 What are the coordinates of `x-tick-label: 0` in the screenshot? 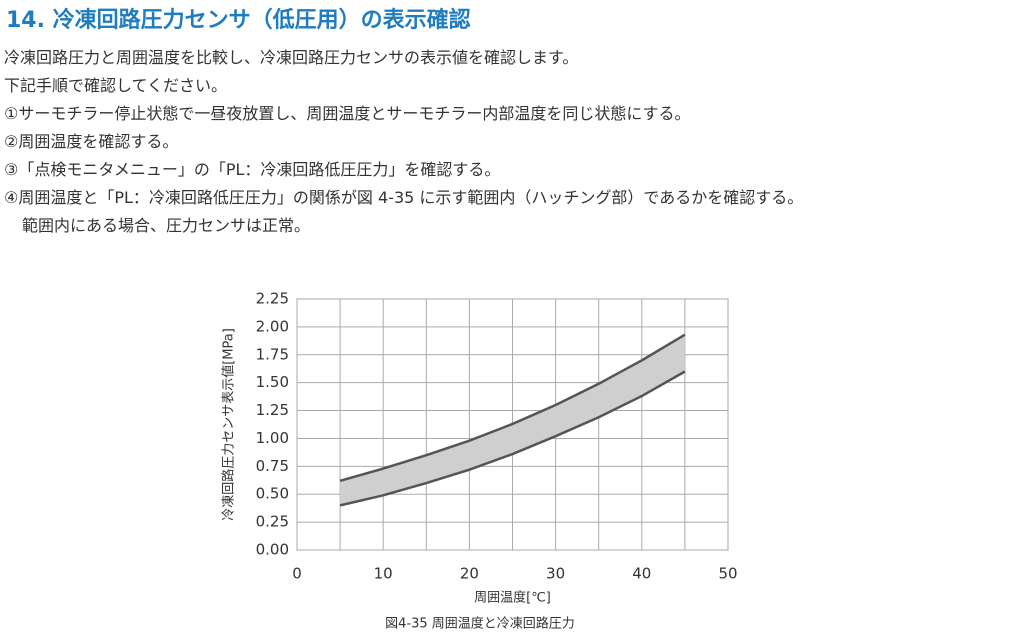 It's located at (297, 574).